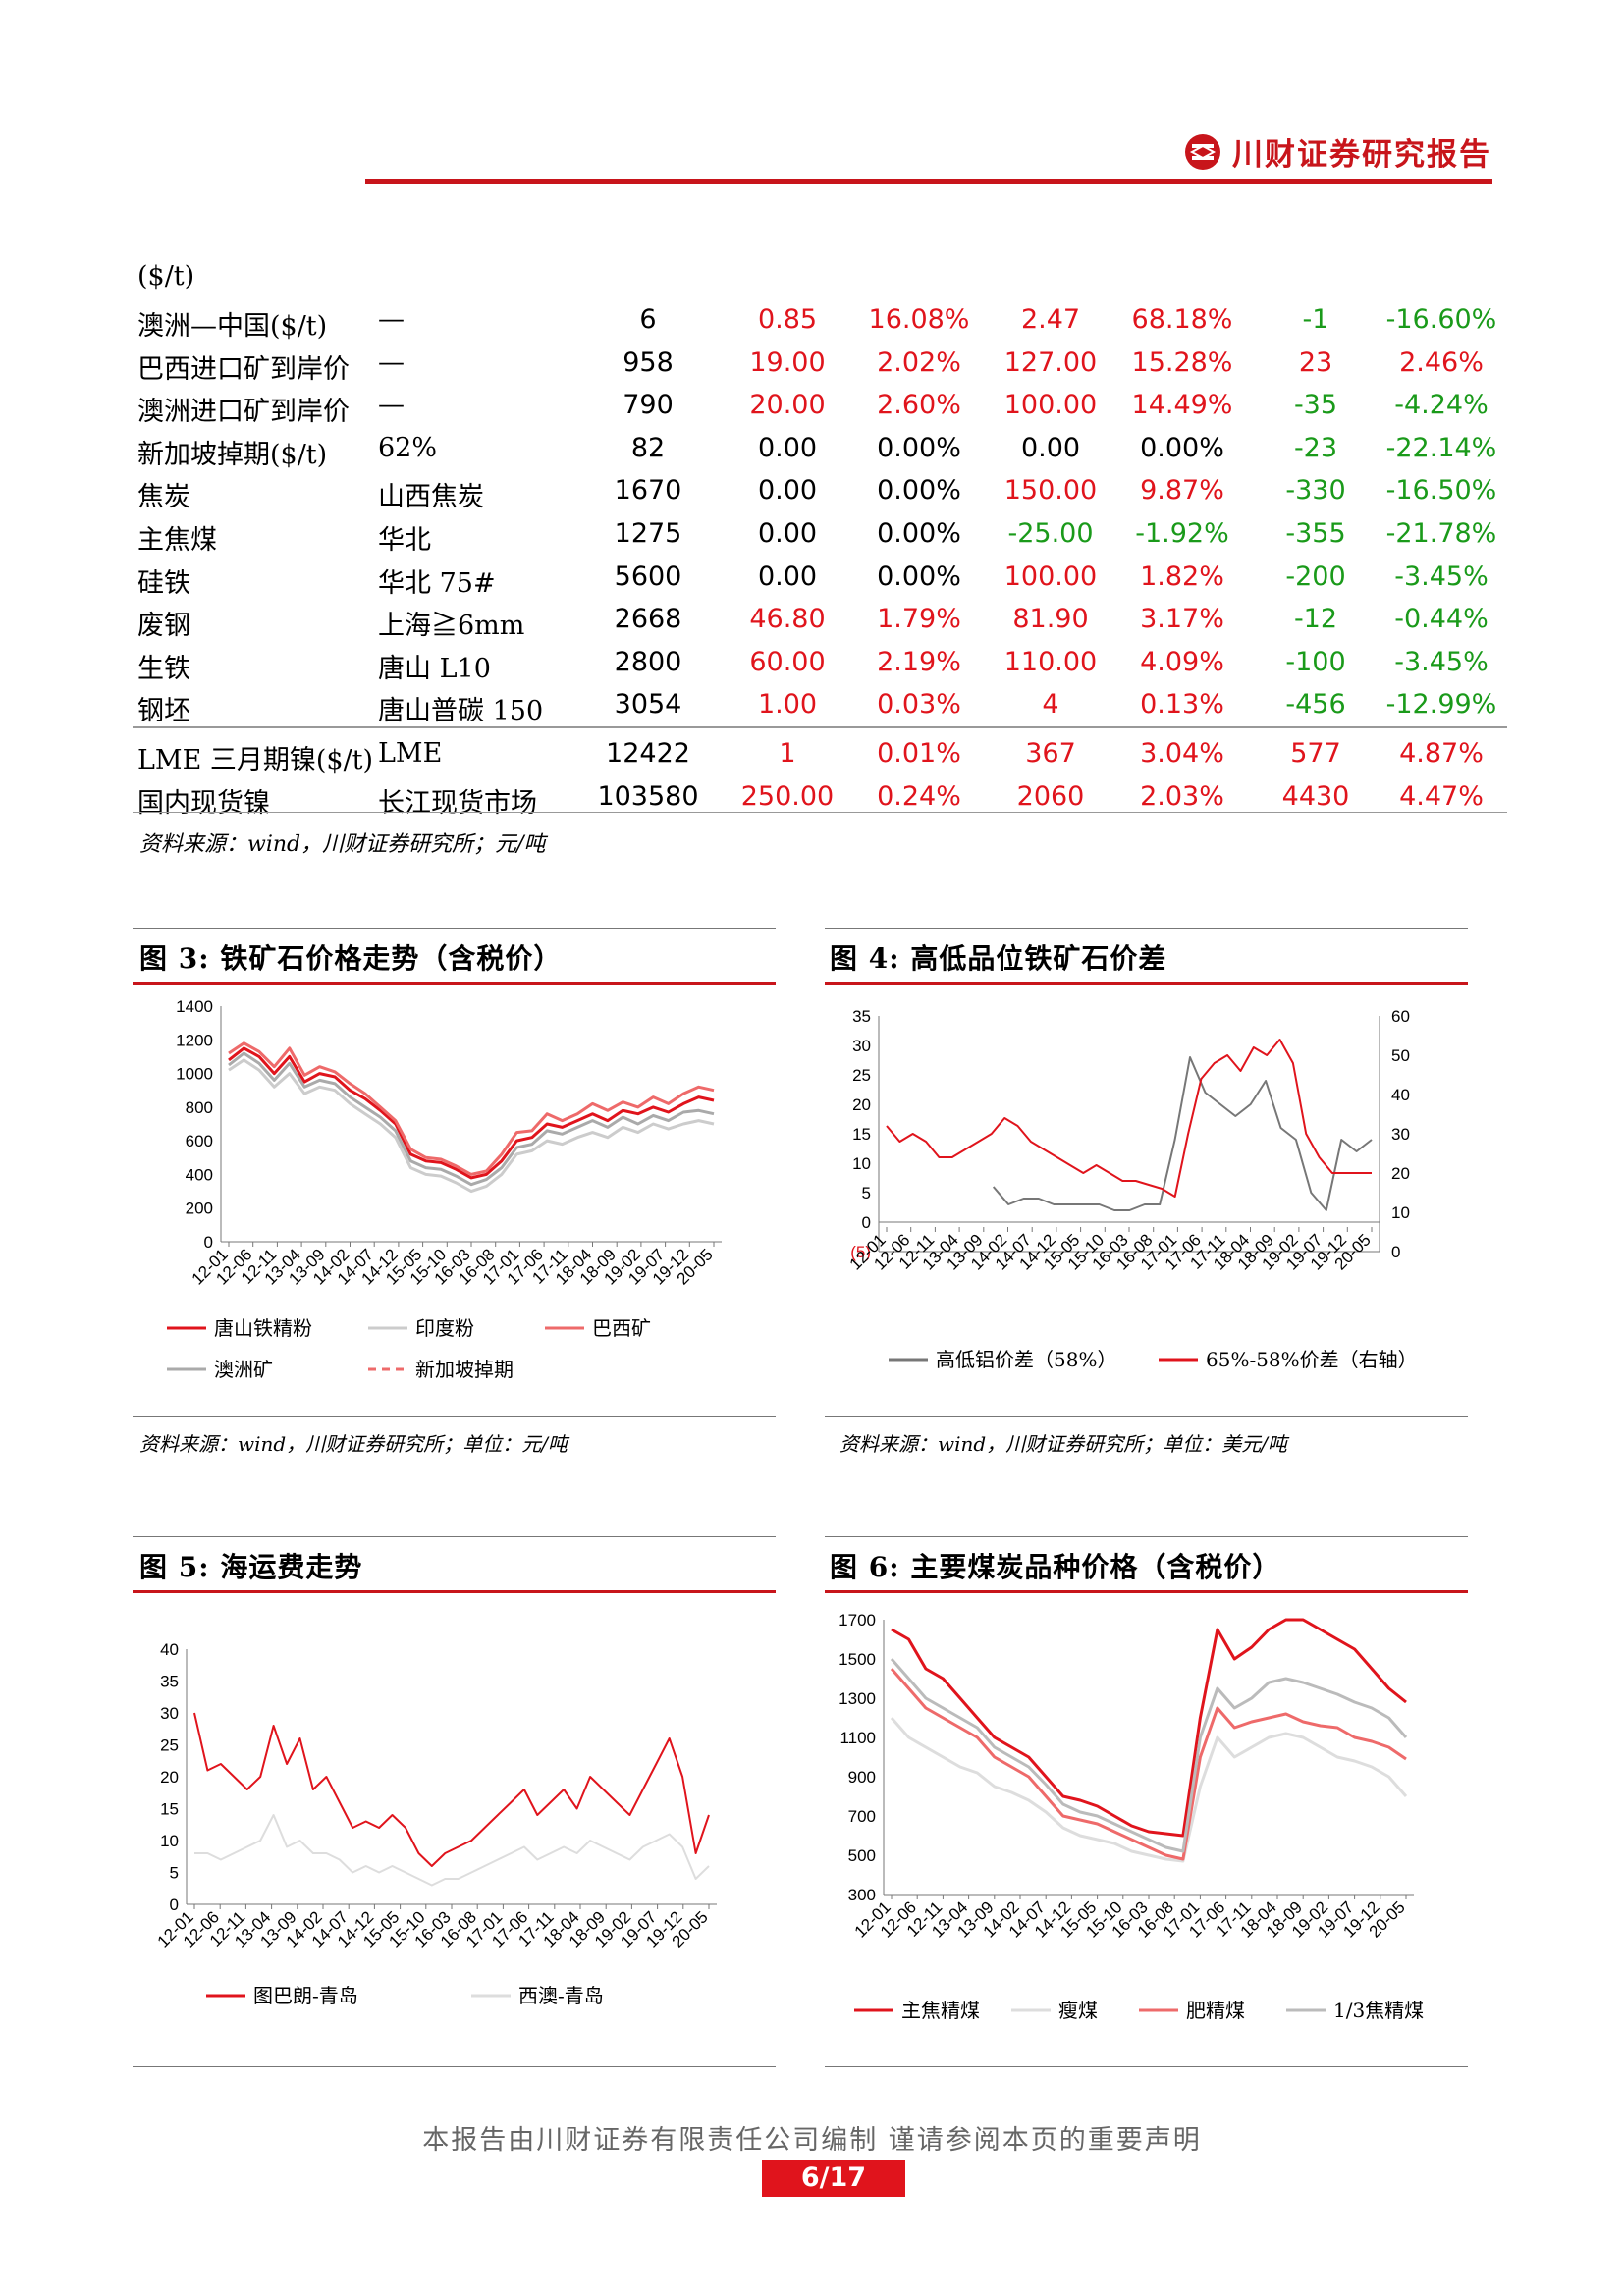 The width and height of the screenshot is (1624, 2296). I want to click on cell-p3: -22.14%, so click(1441, 447).